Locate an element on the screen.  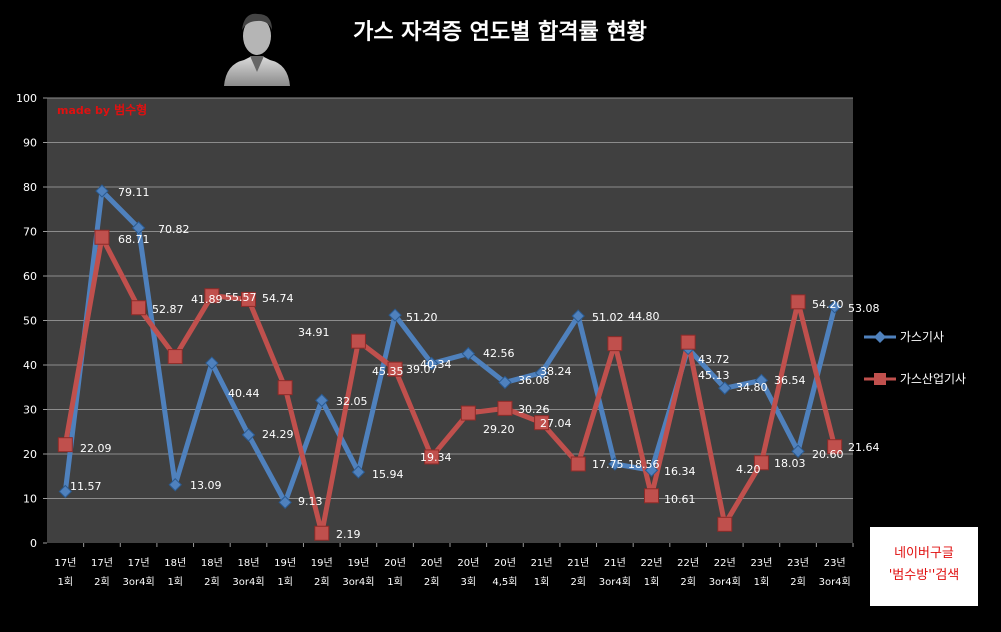
data-label: 40.44 is located at coordinates (244, 393).